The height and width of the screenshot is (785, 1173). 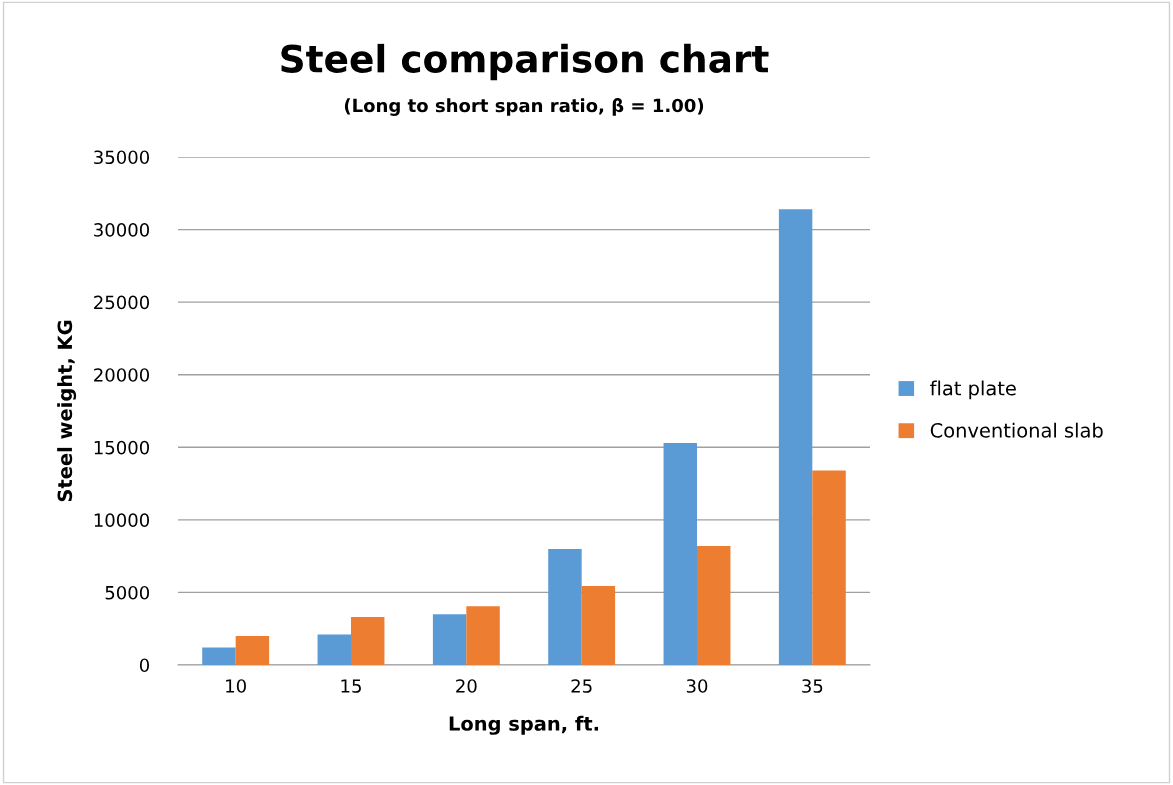 I want to click on y-tick-label: 0, so click(x=144, y=665).